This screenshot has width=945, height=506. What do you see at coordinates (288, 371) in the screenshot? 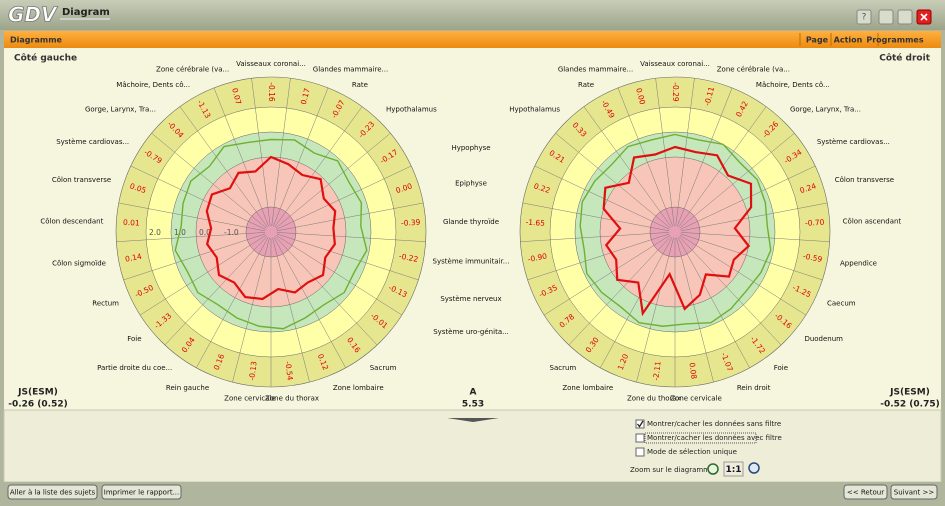
I see `segment-value: -0.54` at bounding box center [288, 371].